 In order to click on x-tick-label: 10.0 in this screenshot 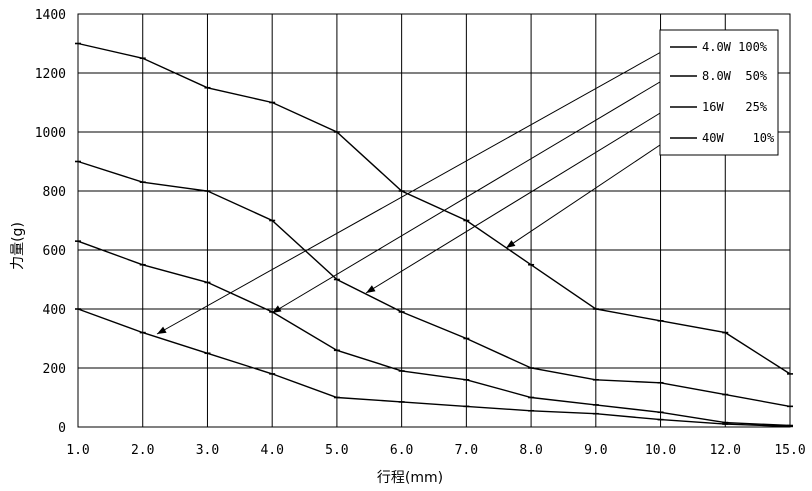, I will do `click(660, 450)`.